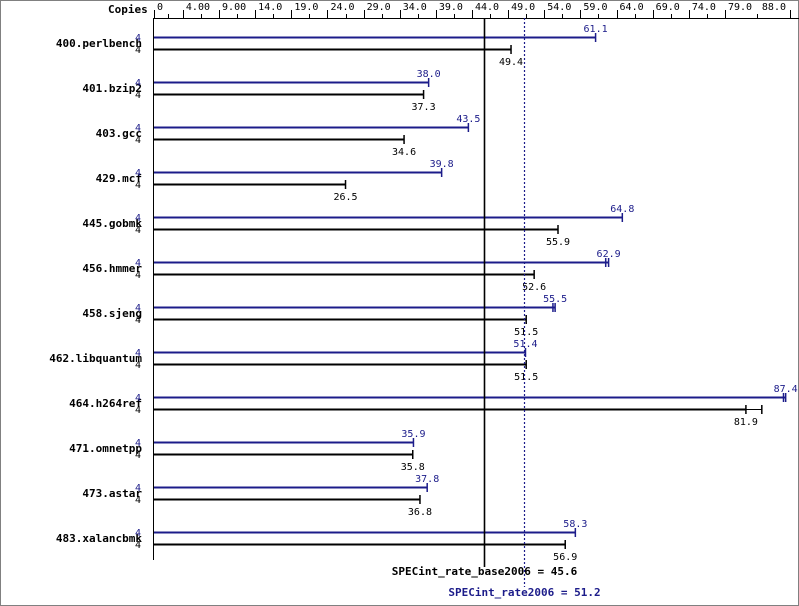 Image resolution: width=799 pixels, height=606 pixels. I want to click on axis-tick-label: 88.0, so click(774, 7).